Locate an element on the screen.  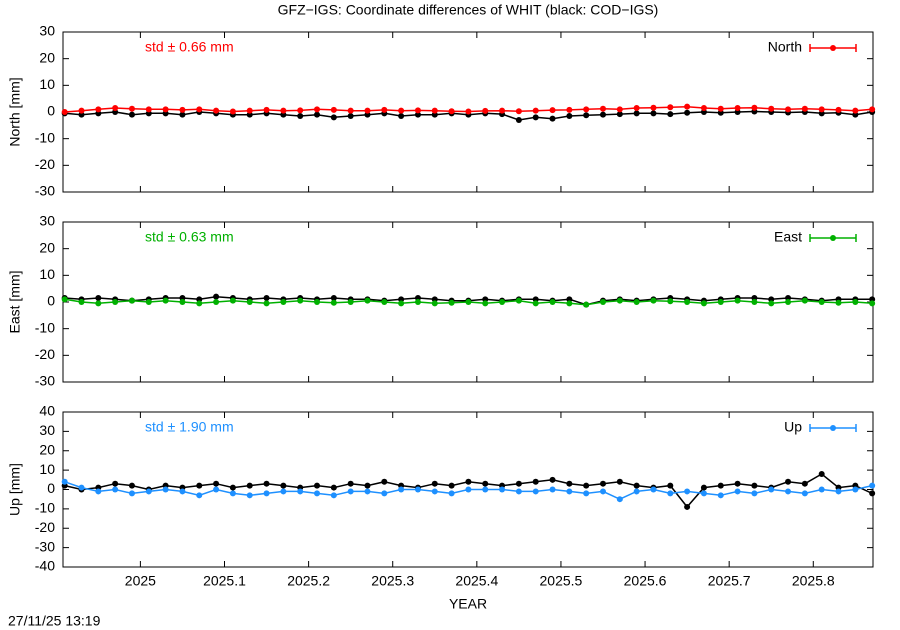
y-tick-label: -30 is located at coordinates (45, 191).